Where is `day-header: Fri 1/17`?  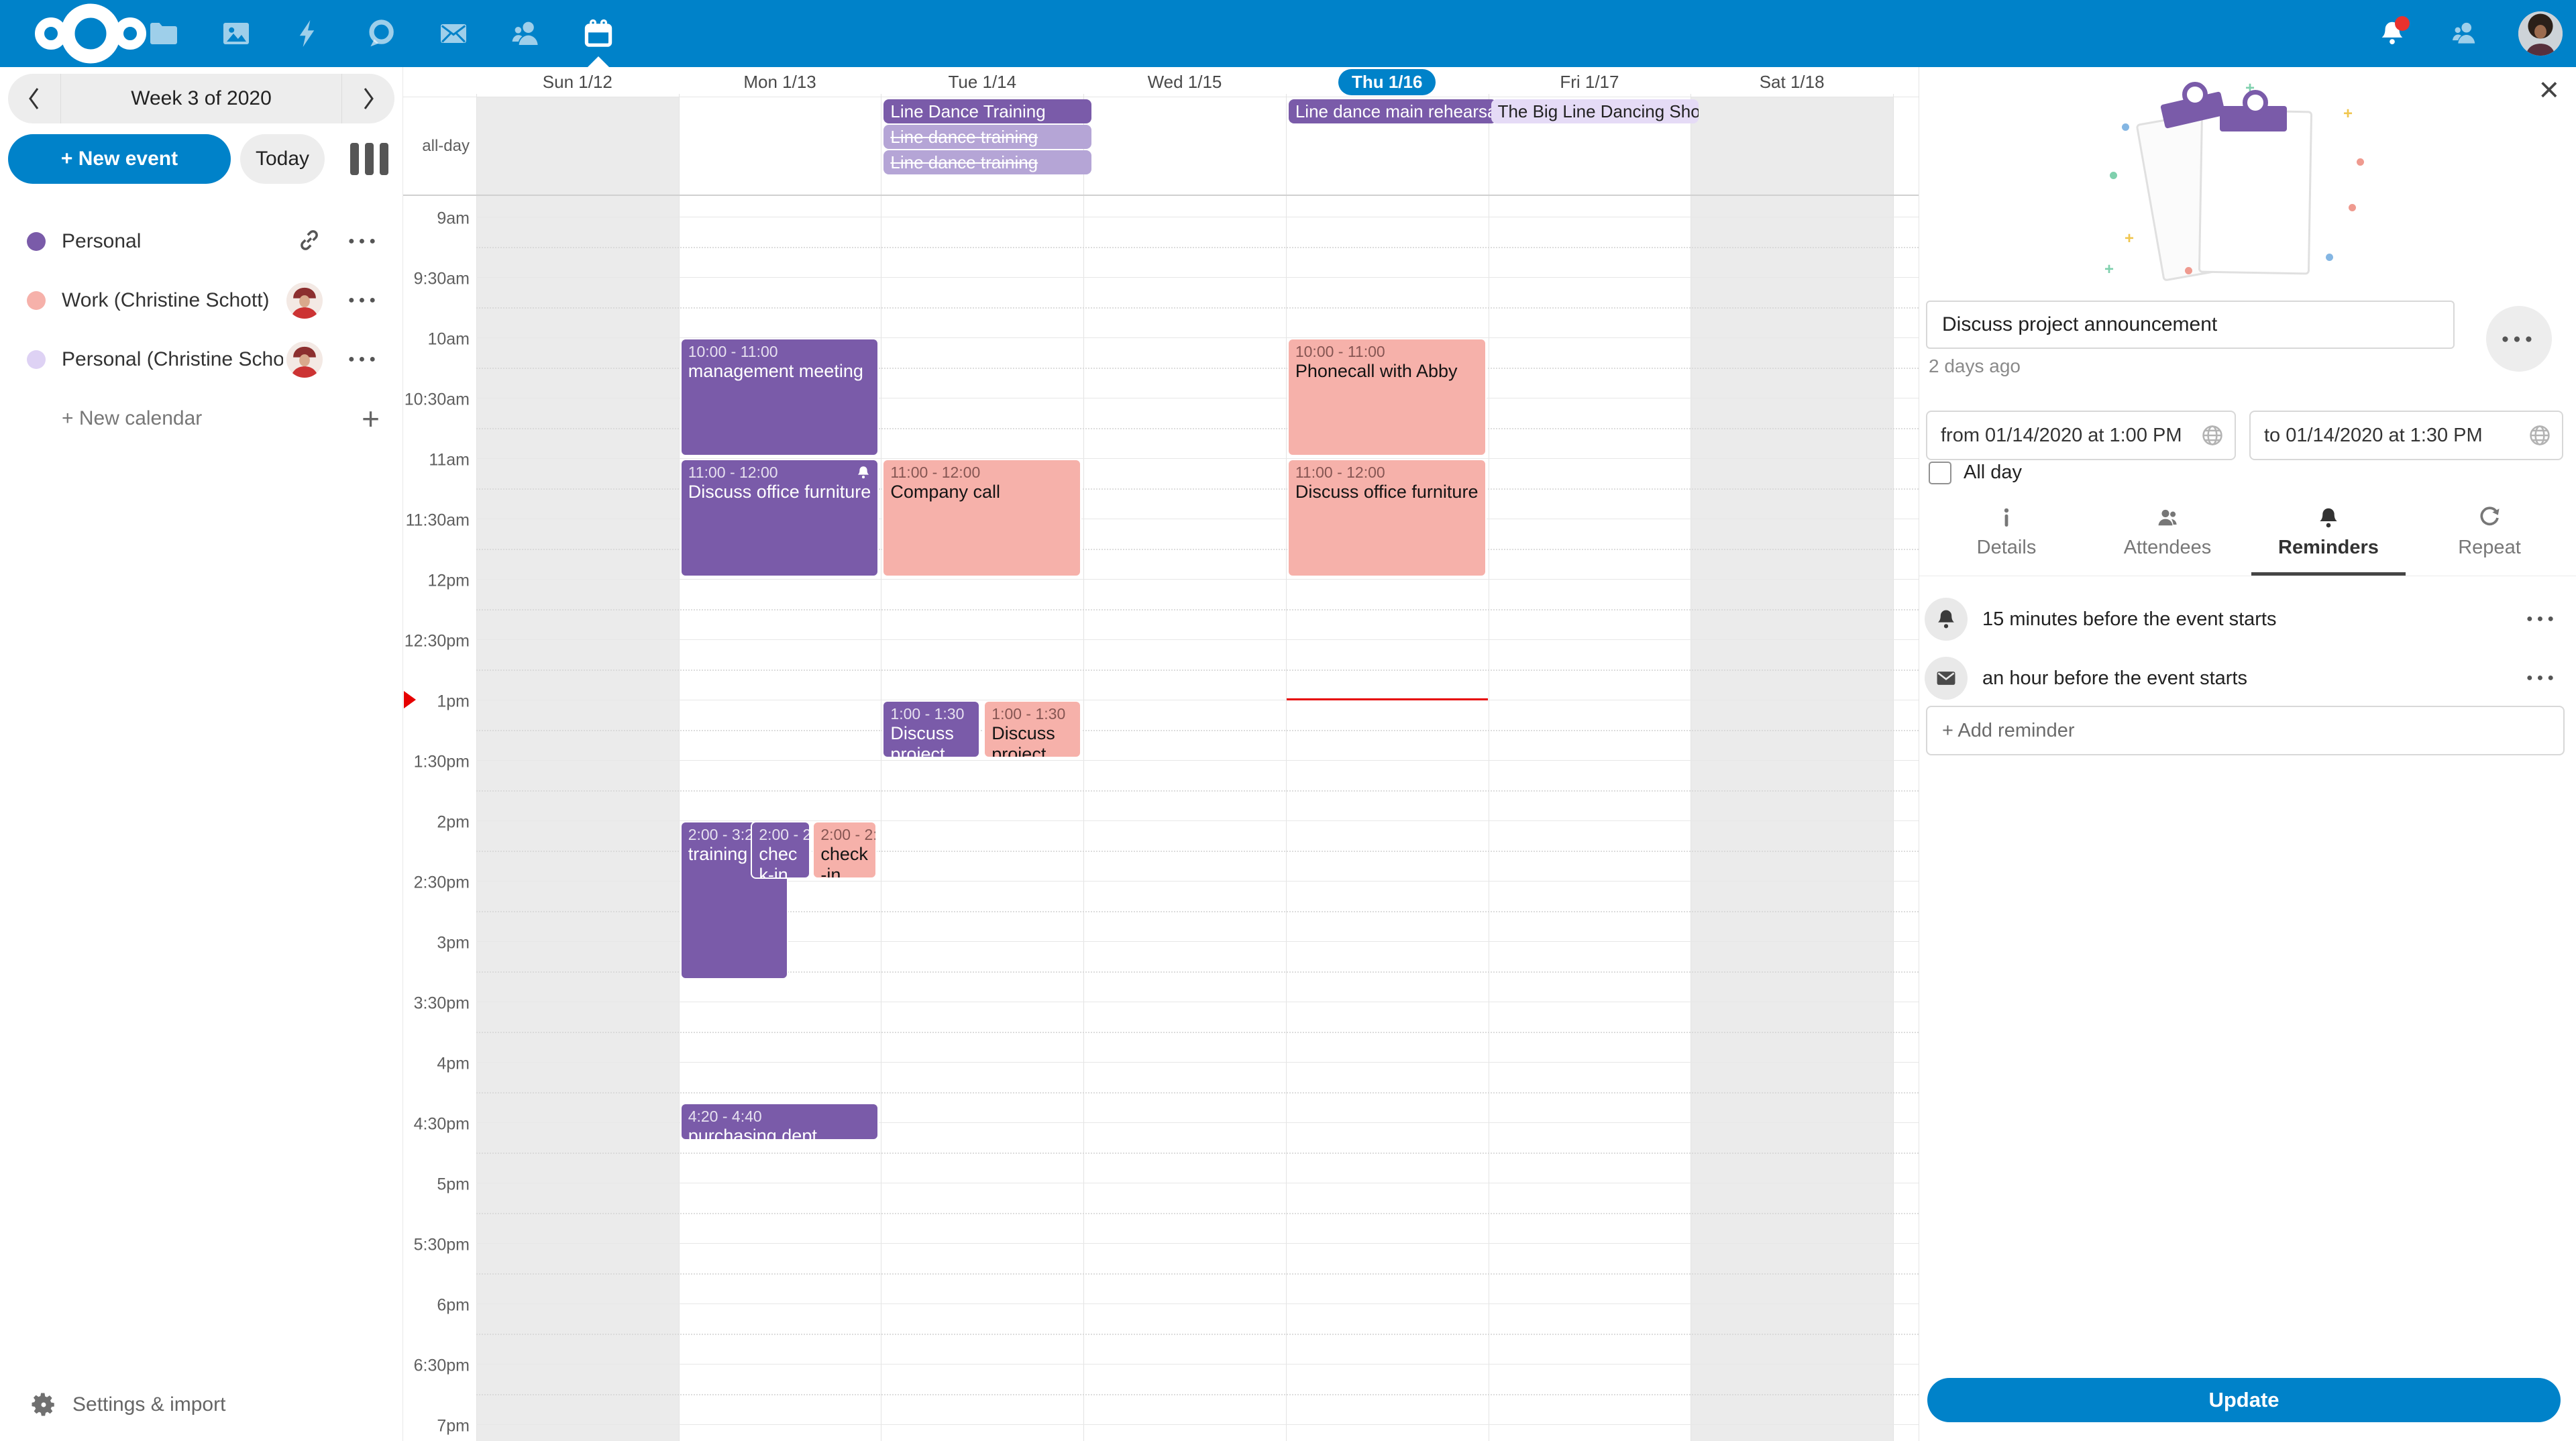
day-header: Fri 1/17 is located at coordinates (1589, 81).